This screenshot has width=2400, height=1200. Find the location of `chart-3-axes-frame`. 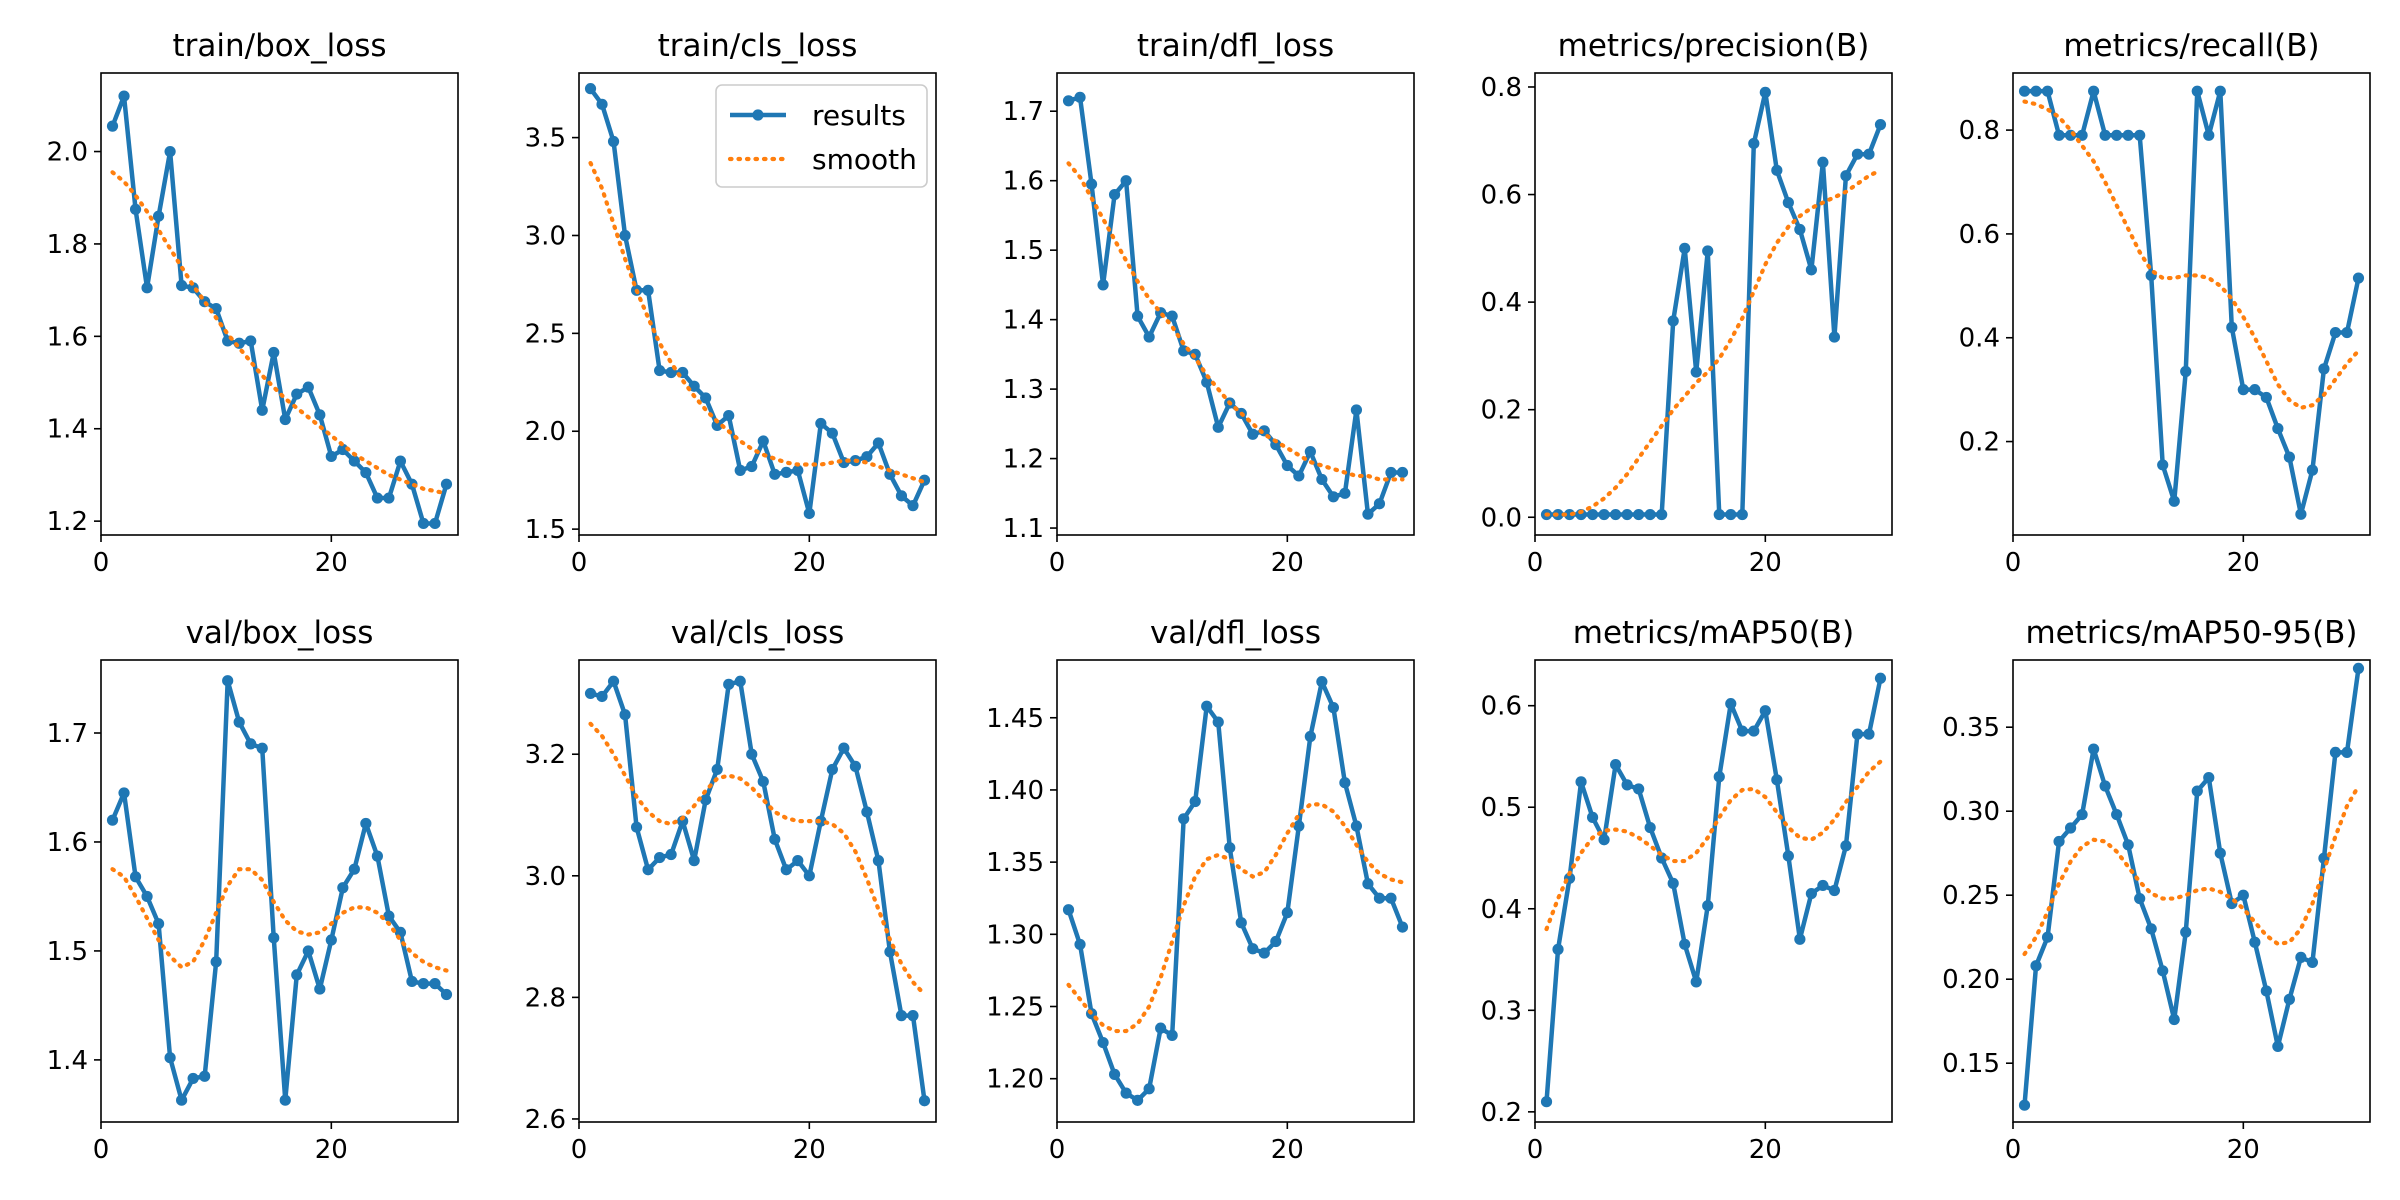

chart-3-axes-frame is located at coordinates (1235, 304).